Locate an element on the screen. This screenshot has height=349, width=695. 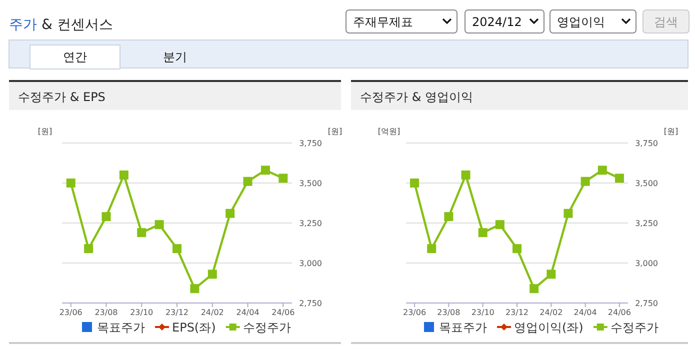
text: 영업이익 is located at coordinates (581, 22).